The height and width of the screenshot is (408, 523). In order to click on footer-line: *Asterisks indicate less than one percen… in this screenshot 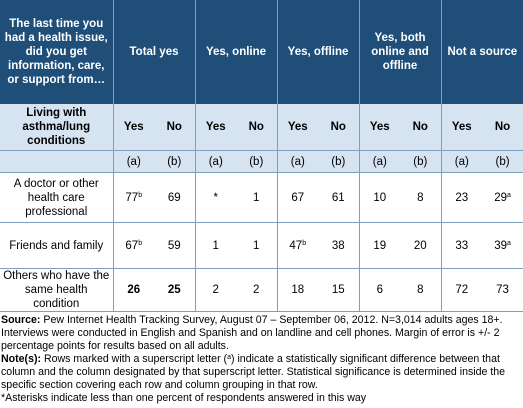, I will do `click(184, 398)`.